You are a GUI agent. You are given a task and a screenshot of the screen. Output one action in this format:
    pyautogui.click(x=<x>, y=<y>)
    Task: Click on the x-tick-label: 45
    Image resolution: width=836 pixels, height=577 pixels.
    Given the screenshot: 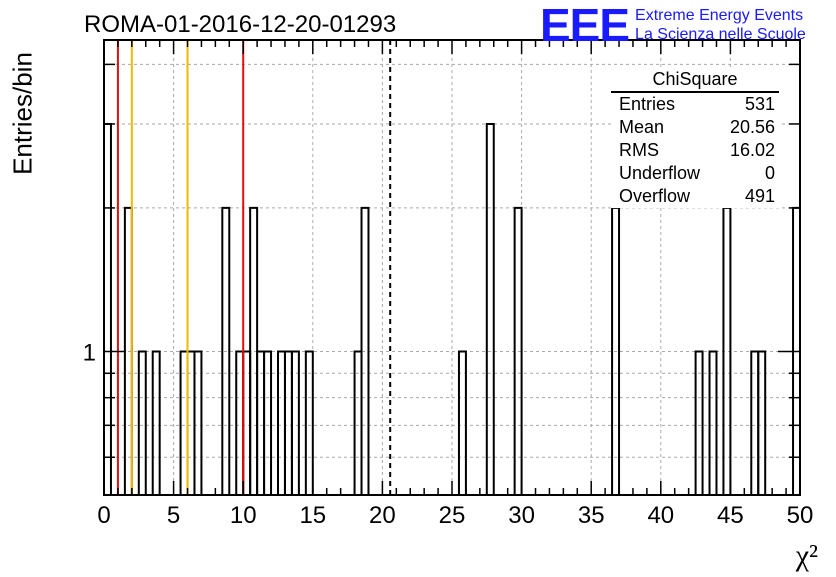 What is the action you would take?
    pyautogui.click(x=730, y=515)
    